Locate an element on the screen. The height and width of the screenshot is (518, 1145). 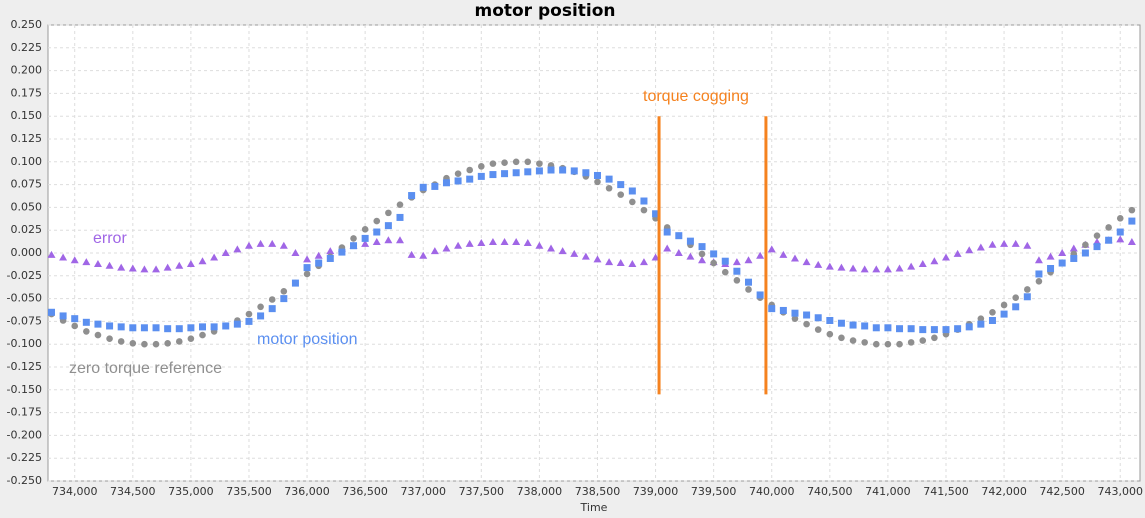
y-tick-label: -0.150 is located at coordinates (24, 389).